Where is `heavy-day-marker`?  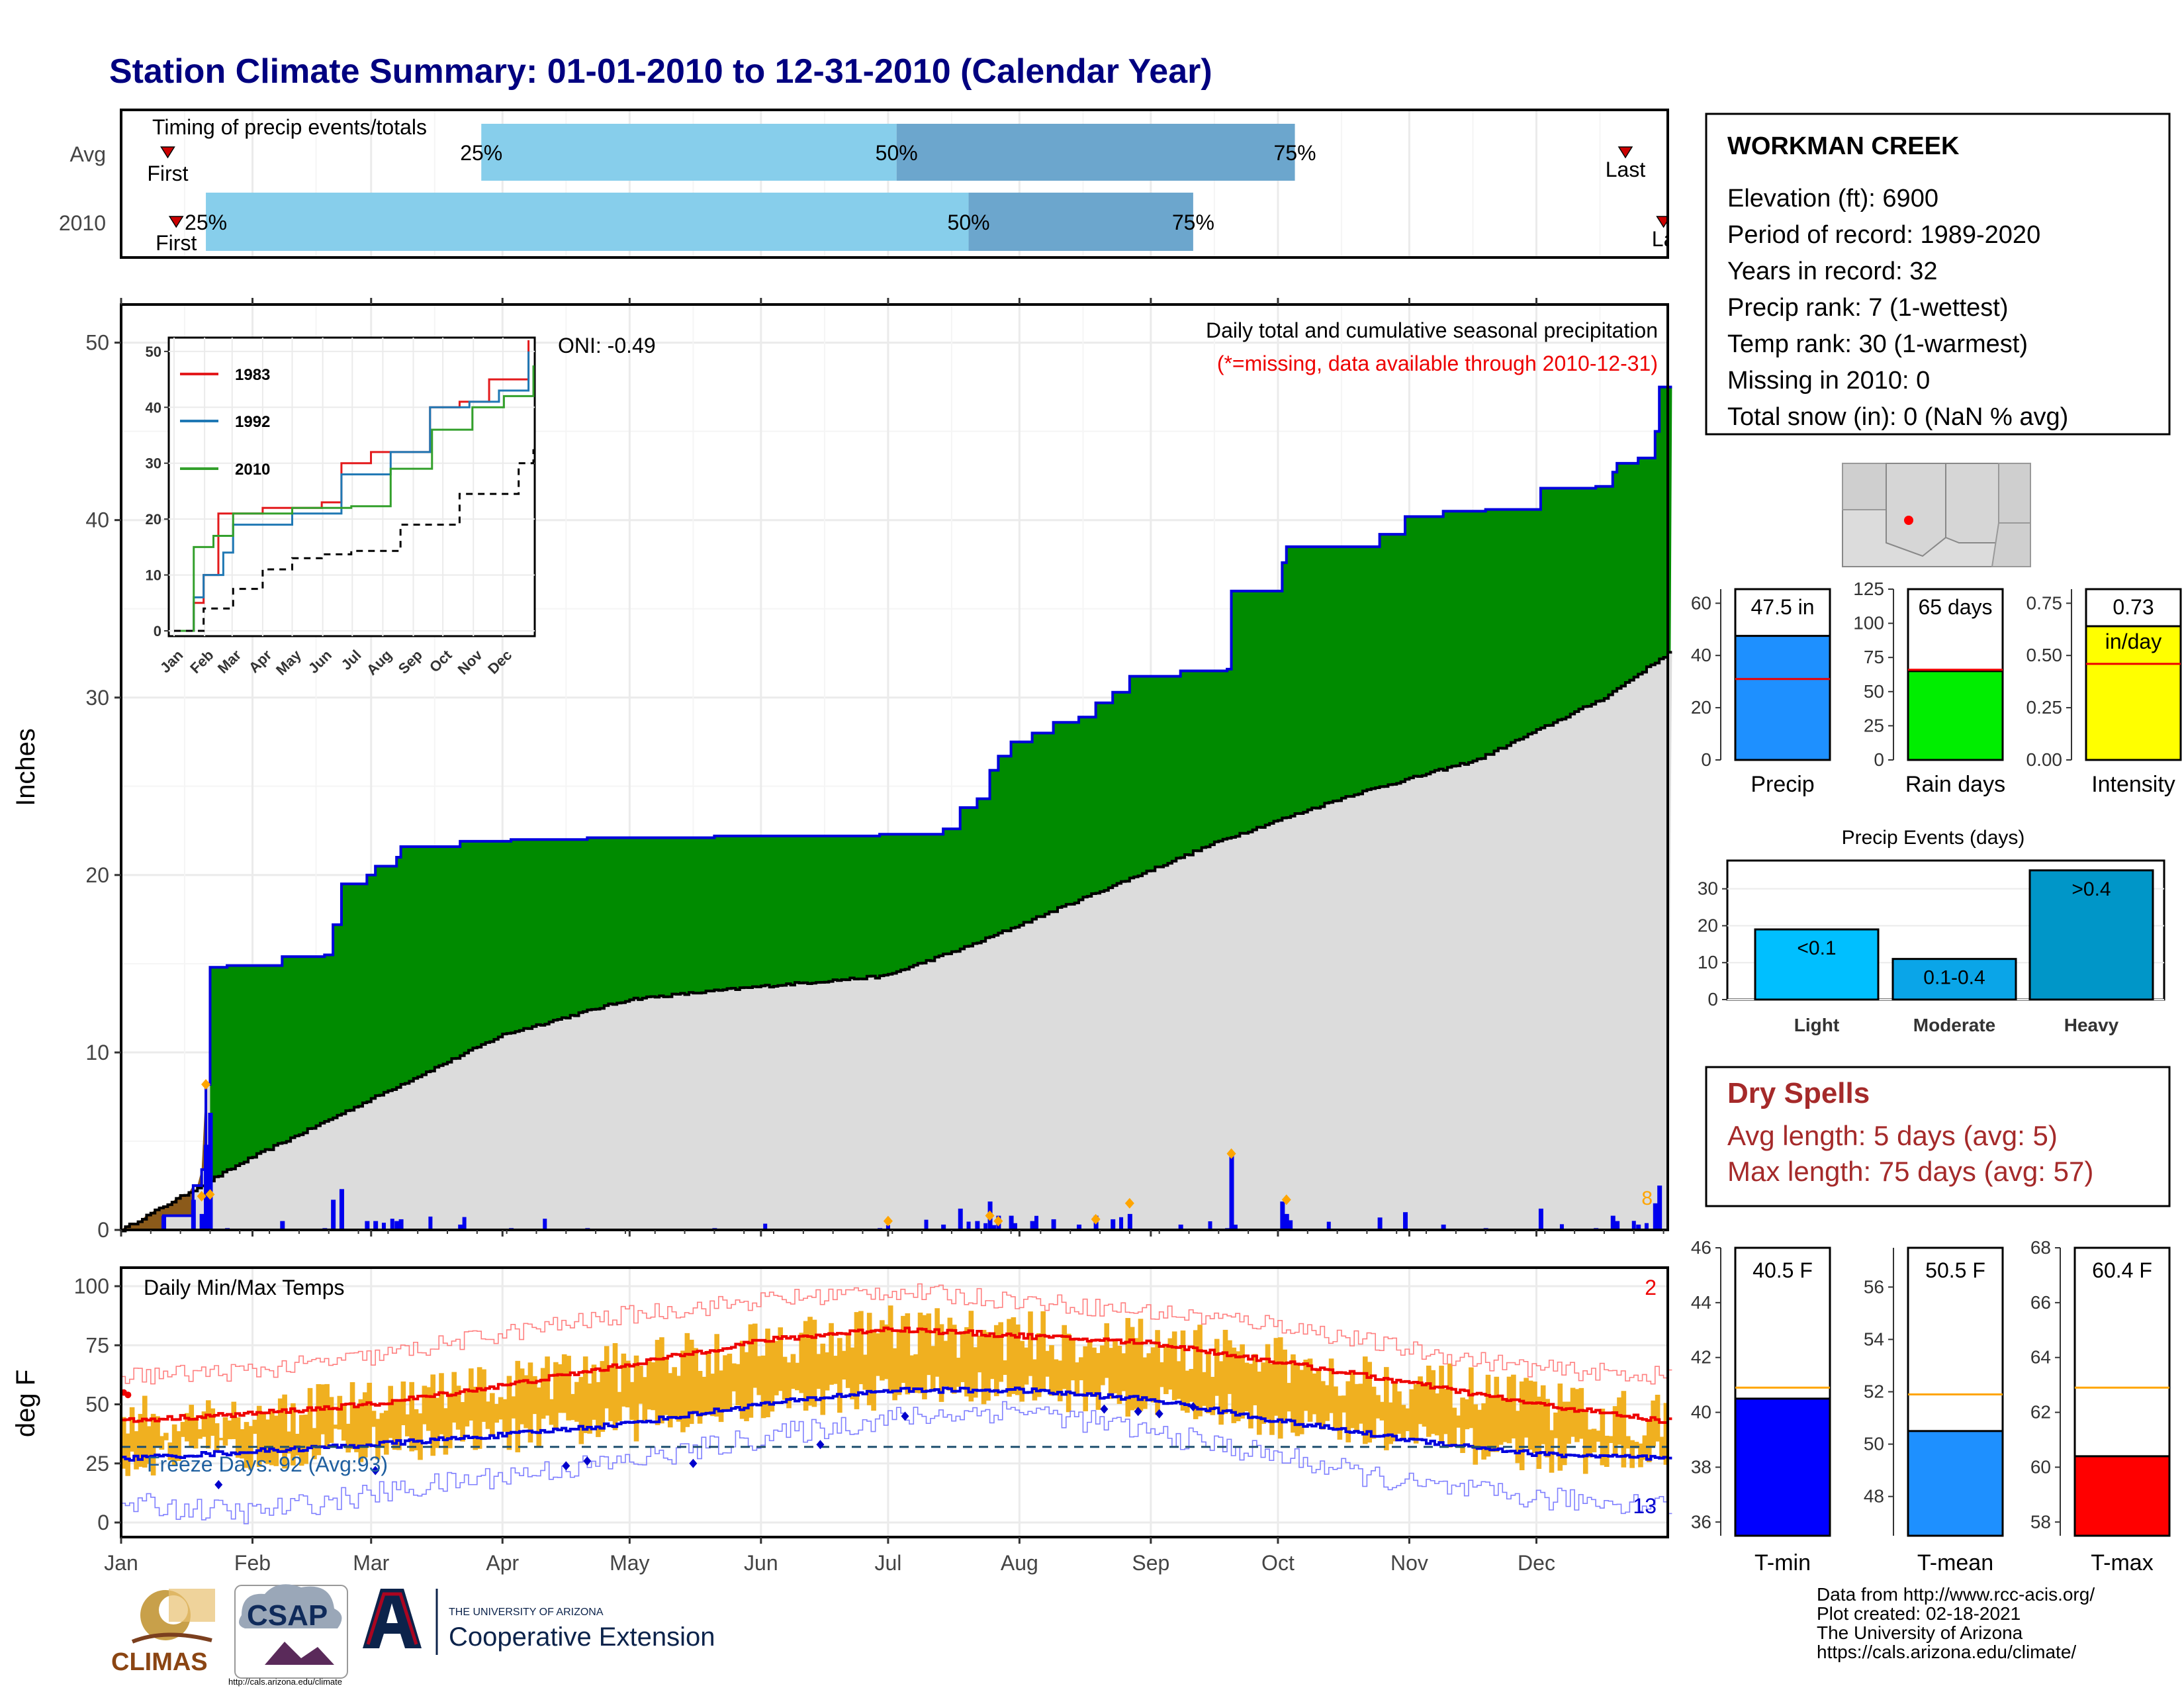 heavy-day-marker is located at coordinates (1096, 1219).